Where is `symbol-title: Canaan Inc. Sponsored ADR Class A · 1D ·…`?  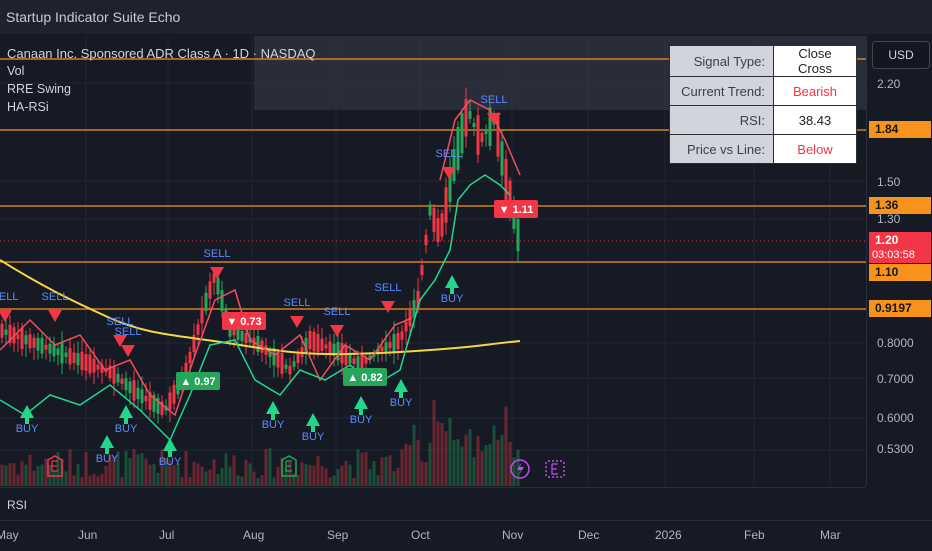
symbol-title: Canaan Inc. Sponsored ADR Class A · 1D ·… is located at coordinates (161, 53).